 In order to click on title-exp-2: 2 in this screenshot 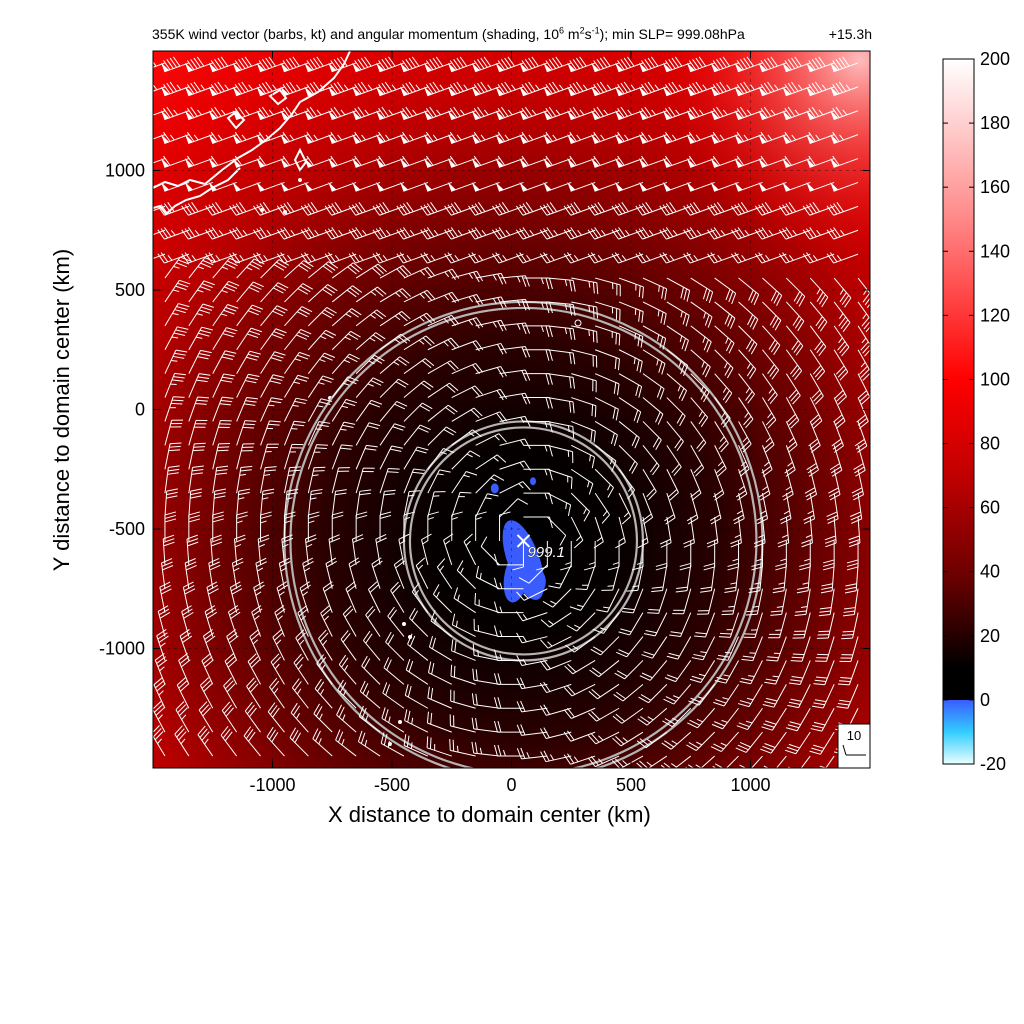, I will do `click(582, 30)`.